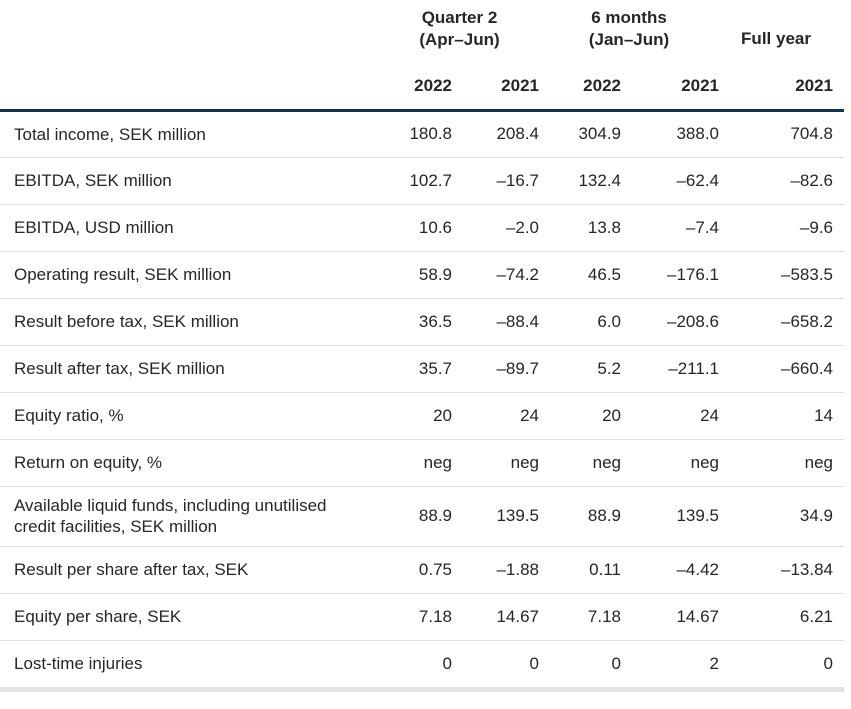 This screenshot has height=709, width=851. I want to click on row-label: Return on equity, %, so click(88, 462).